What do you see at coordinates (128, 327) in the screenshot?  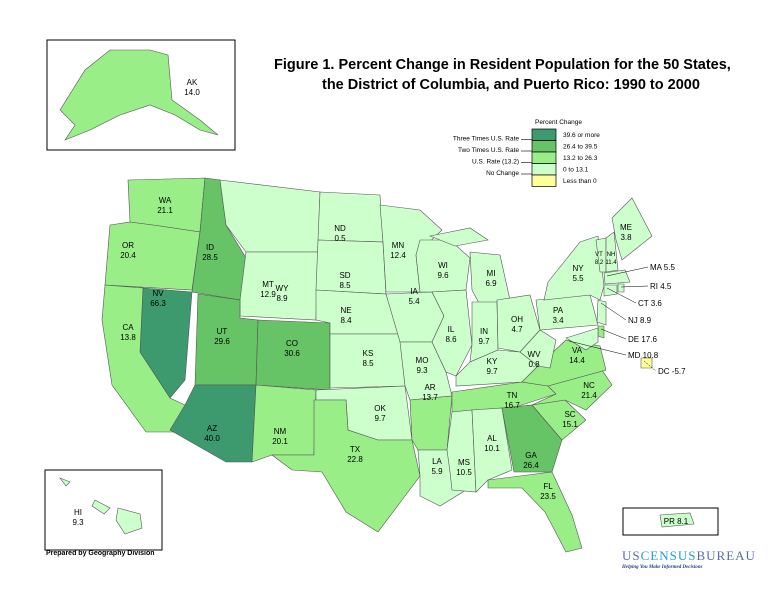 I see `state-abbr: CA` at bounding box center [128, 327].